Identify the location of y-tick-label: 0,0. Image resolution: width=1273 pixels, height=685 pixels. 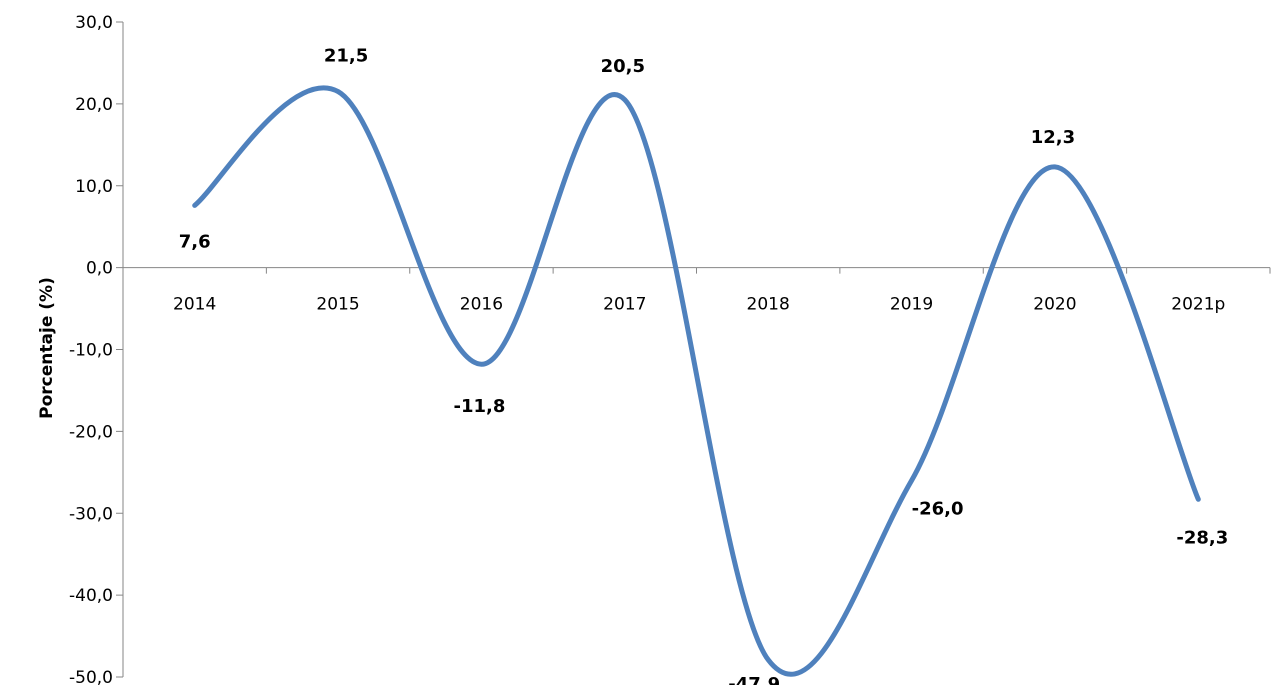
(99, 269).